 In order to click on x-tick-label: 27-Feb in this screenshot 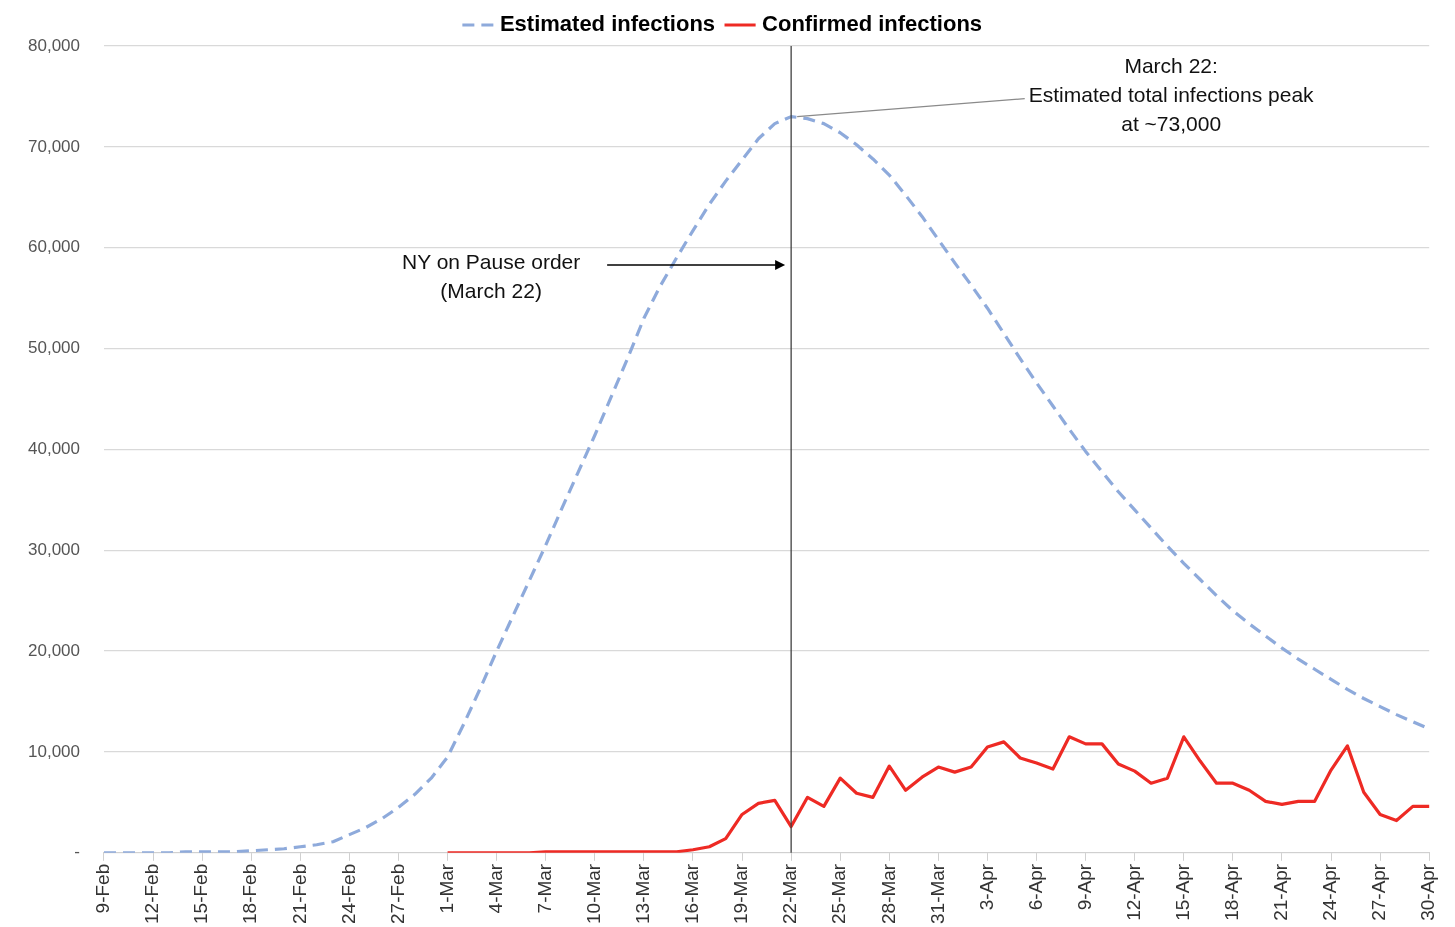, I will do `click(397, 893)`.